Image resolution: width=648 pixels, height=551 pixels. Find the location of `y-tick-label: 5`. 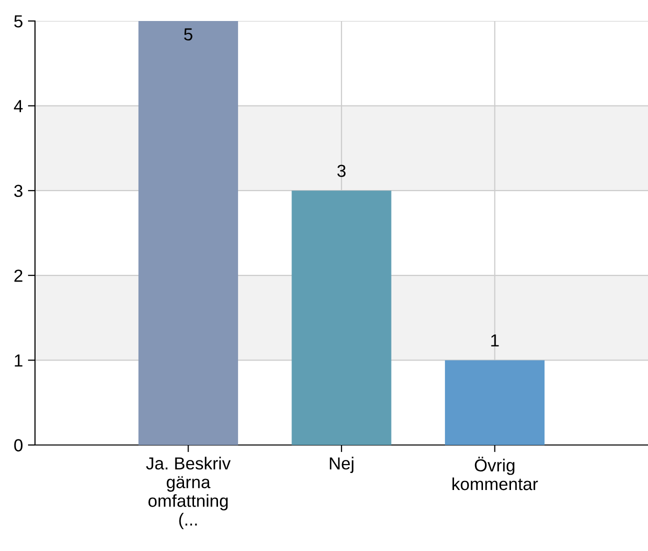

y-tick-label: 5 is located at coordinates (18, 21).